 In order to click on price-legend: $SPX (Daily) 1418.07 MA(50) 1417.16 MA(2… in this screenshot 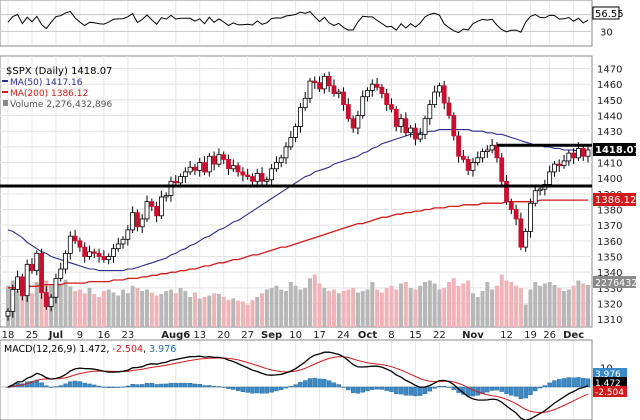, I will do `click(57, 88)`.